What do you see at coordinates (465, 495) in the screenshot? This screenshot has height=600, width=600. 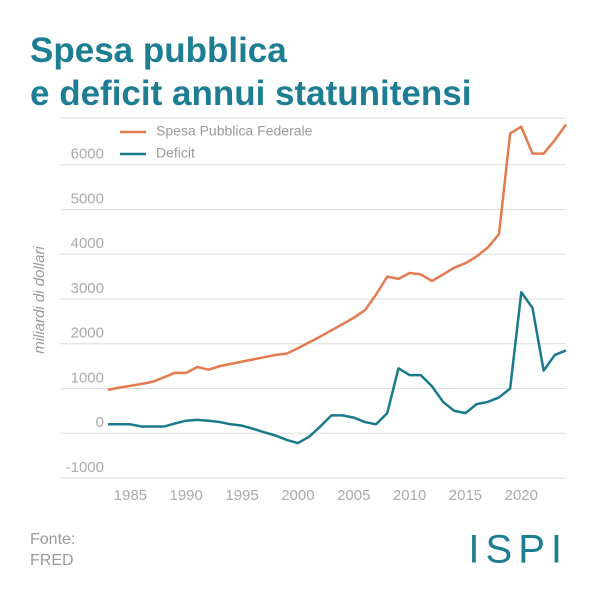 I see `x-tick-label: 2015` at bounding box center [465, 495].